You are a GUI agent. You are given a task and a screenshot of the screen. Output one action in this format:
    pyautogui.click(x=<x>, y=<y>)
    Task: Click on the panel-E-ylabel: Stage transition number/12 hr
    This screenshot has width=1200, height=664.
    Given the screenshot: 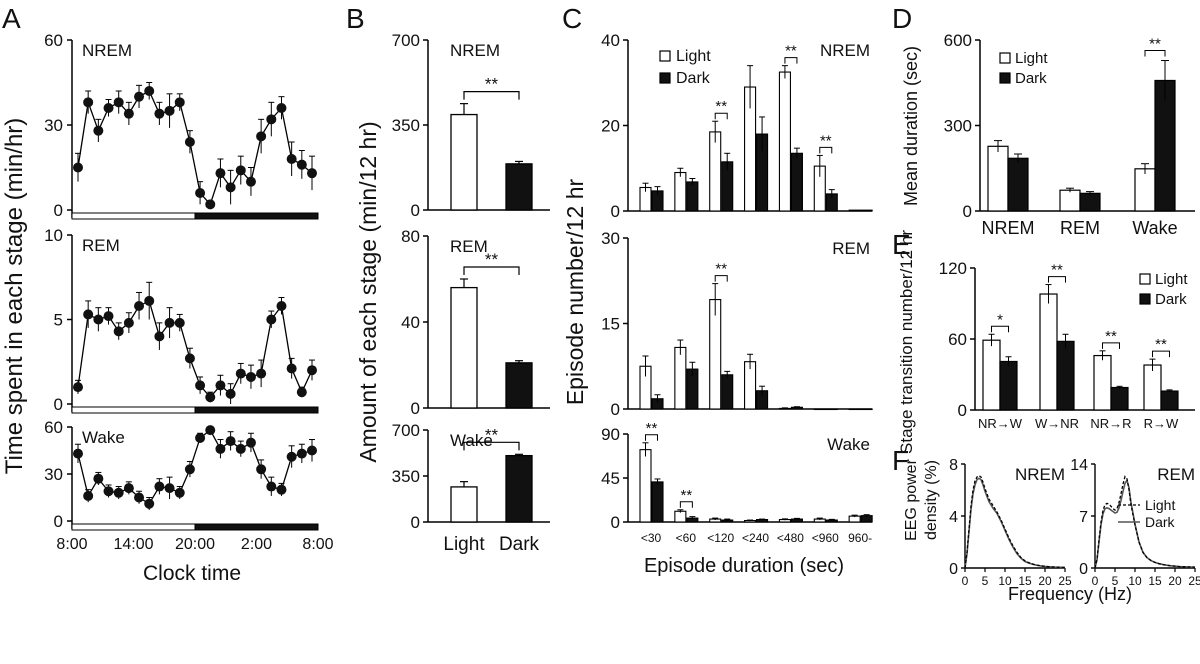 What is the action you would take?
    pyautogui.click(x=906, y=342)
    